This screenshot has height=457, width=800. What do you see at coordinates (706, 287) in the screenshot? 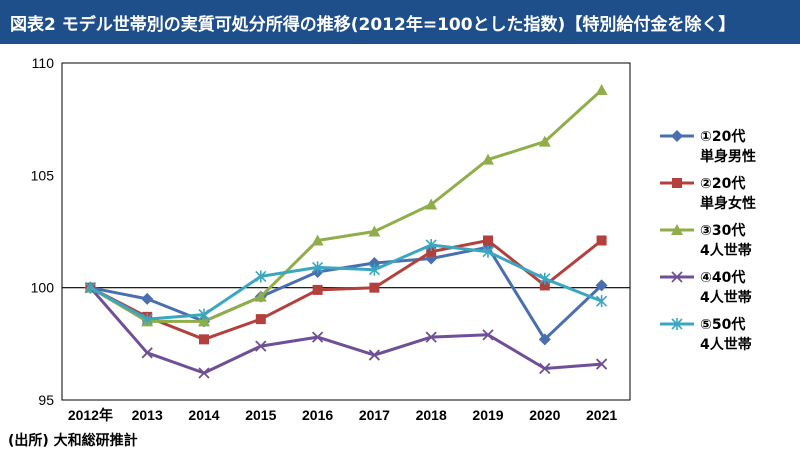
I see `legend-item: ④40代 4人世帯` at bounding box center [706, 287].